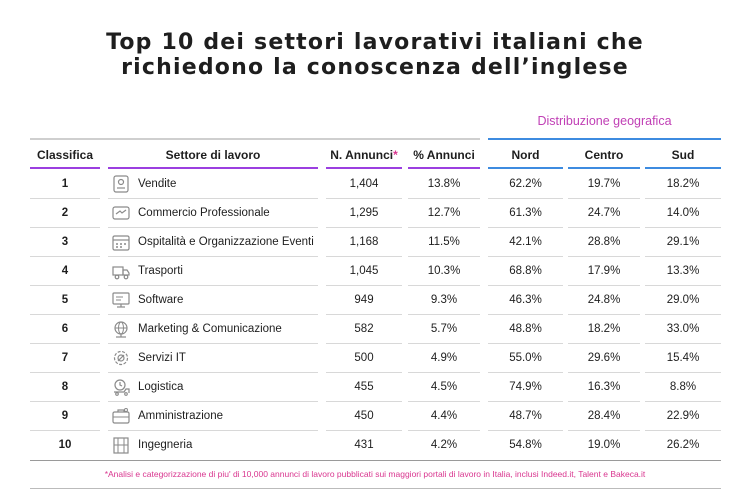  Describe the element at coordinates (226, 242) in the screenshot. I see `cell-sector: Ospitalità e Organizzazione Eventi` at that location.